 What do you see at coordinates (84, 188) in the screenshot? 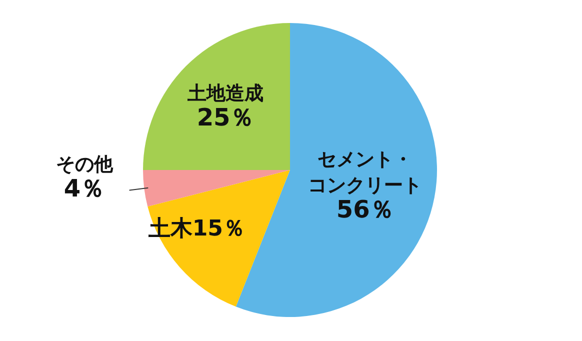
I see `data-label: 4％` at bounding box center [84, 188].